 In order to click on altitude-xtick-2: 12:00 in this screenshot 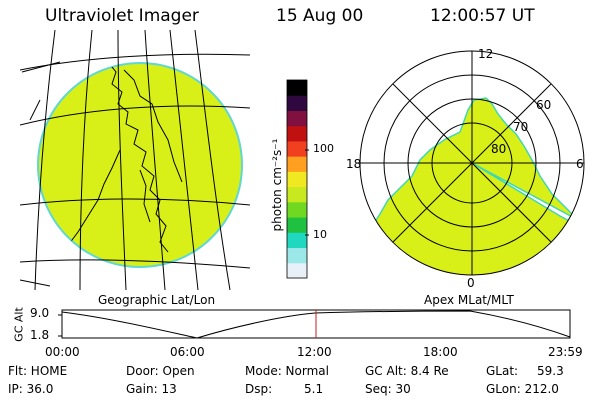, I will do `click(314, 352)`.